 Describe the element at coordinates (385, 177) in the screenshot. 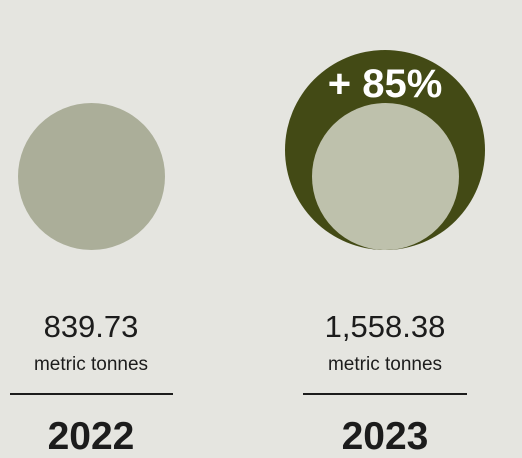

I see `bubble-2022-reference` at that location.